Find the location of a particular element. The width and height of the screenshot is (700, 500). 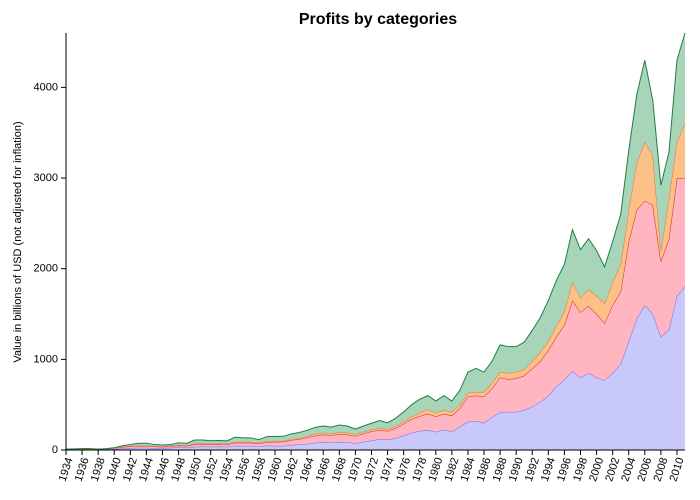

y-tick-label: 1000 is located at coordinates (46, 359).